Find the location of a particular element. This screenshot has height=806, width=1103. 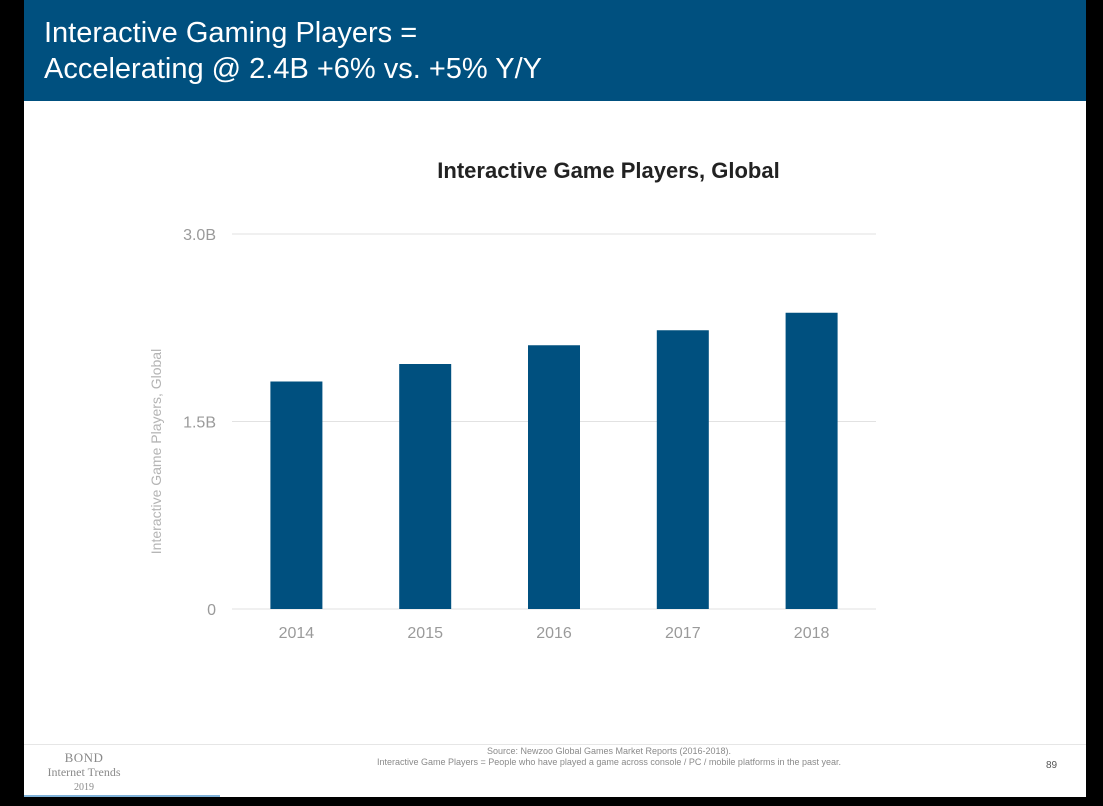

footer-divider is located at coordinates (555, 744).